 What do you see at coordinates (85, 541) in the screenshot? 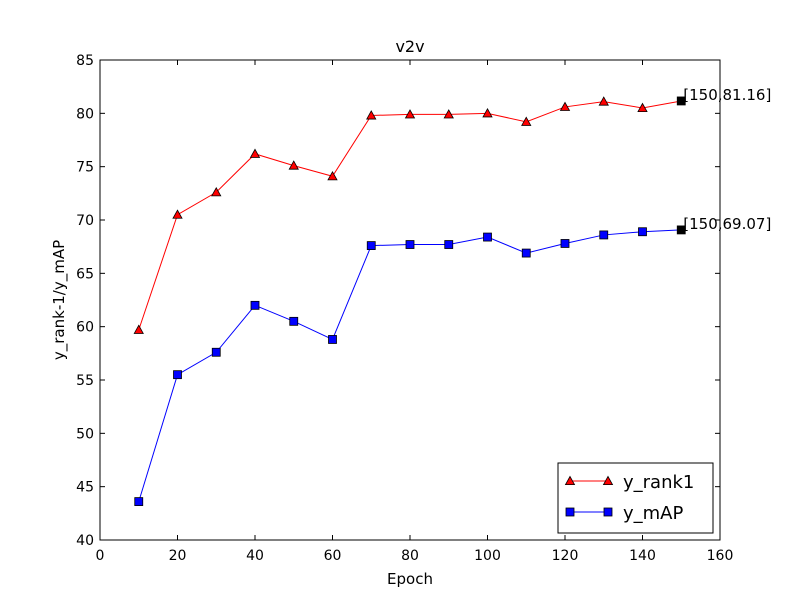
I see `y-tick-label: 40` at bounding box center [85, 541].